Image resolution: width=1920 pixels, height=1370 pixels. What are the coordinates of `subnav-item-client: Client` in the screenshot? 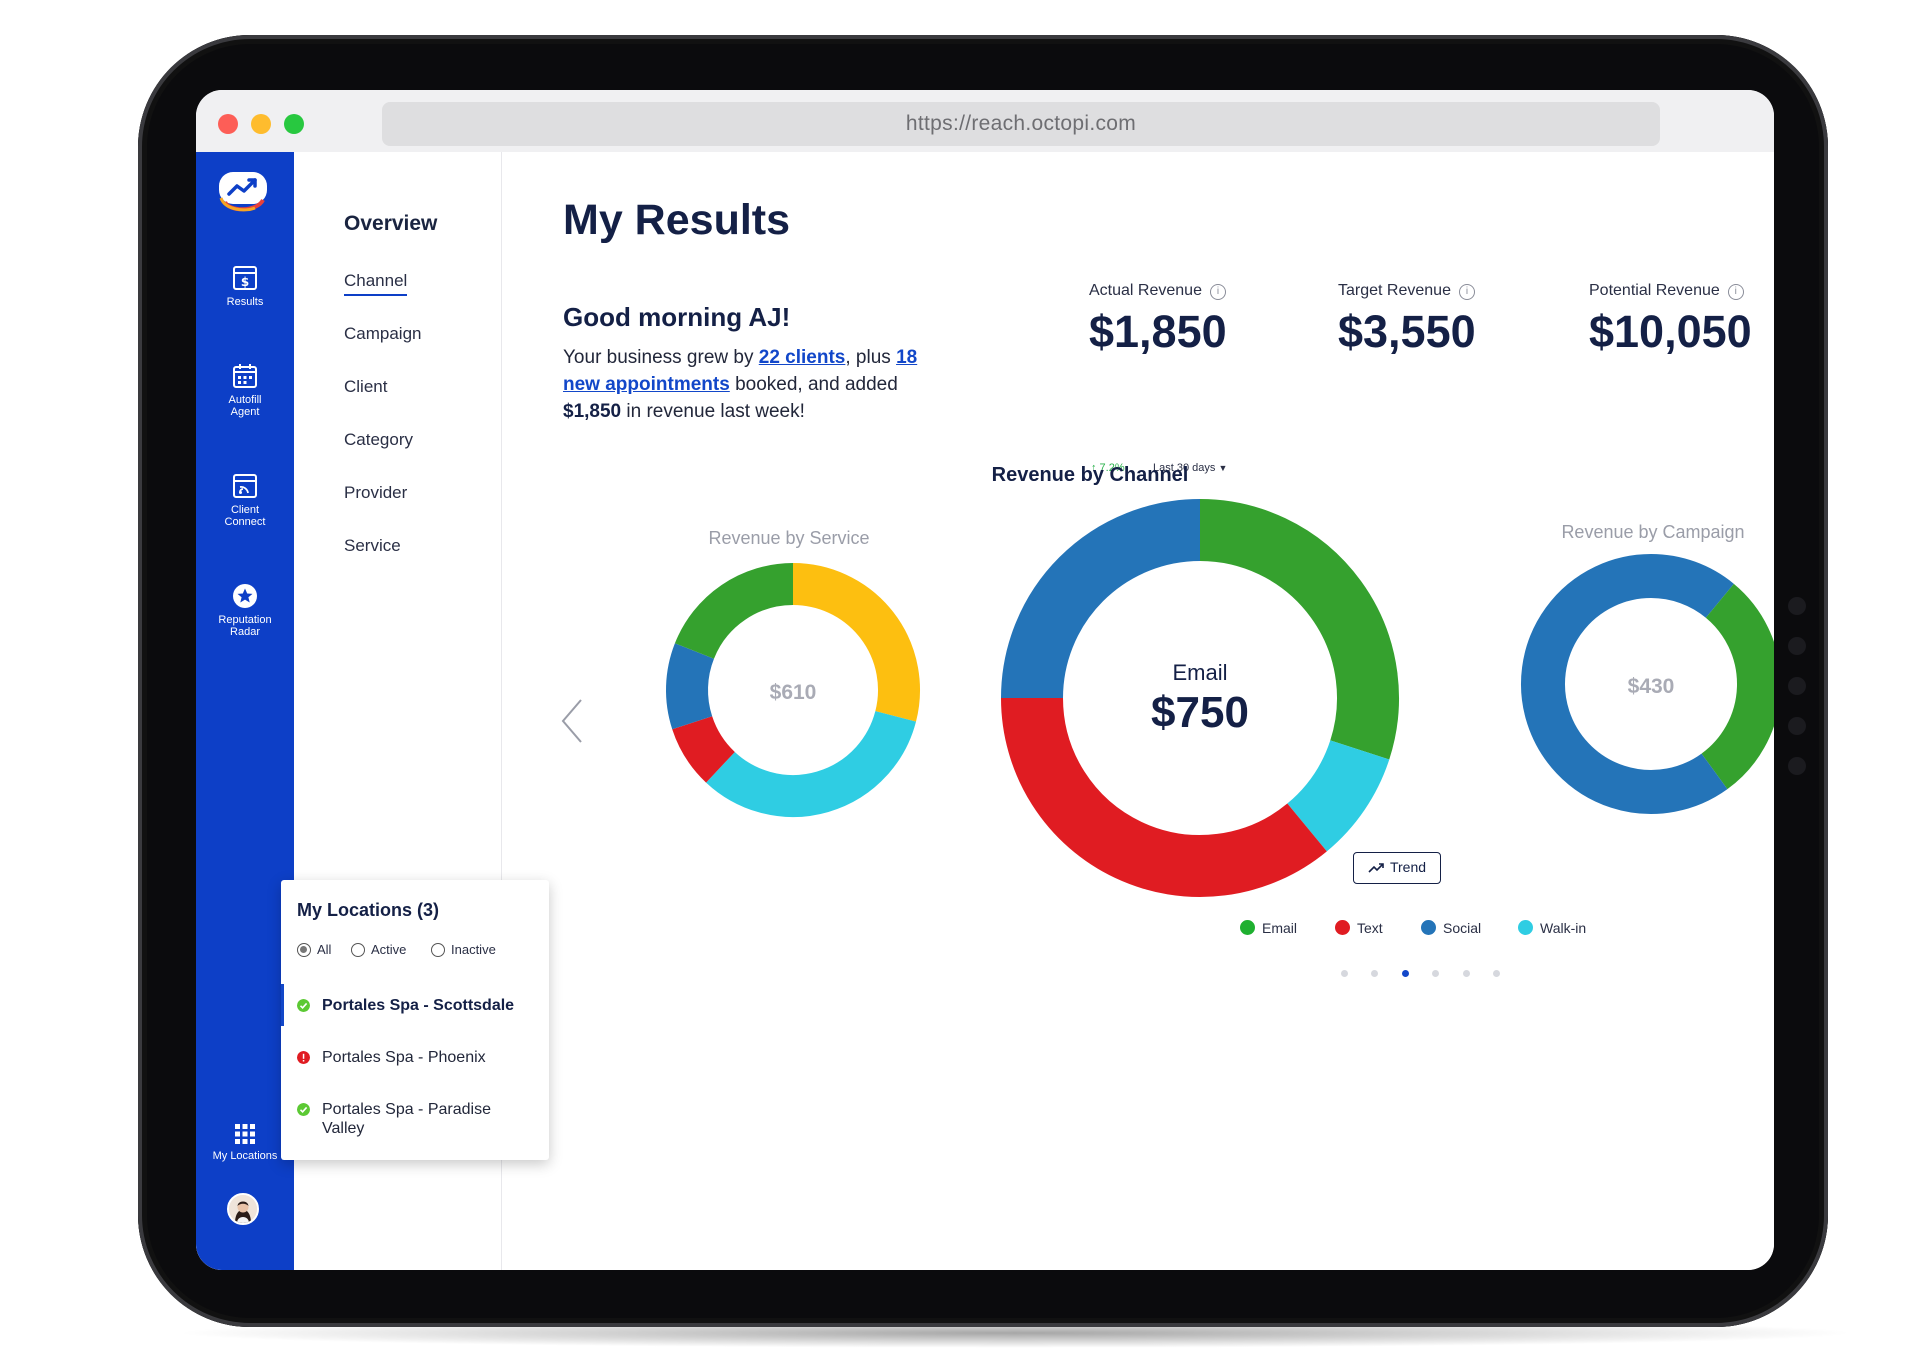 It's located at (366, 386).